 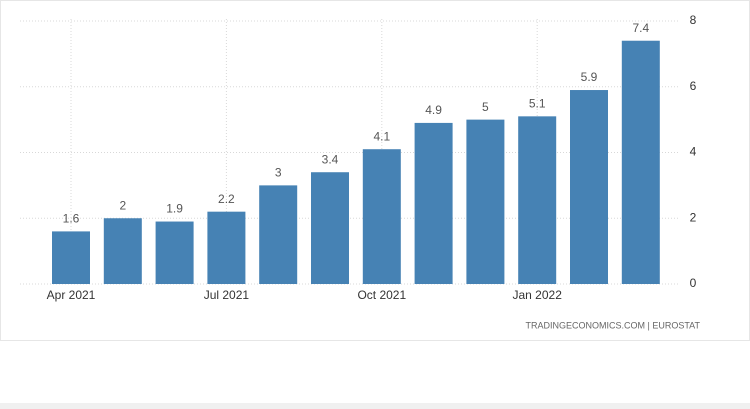 I want to click on value-label: 1.6, so click(x=71, y=219).